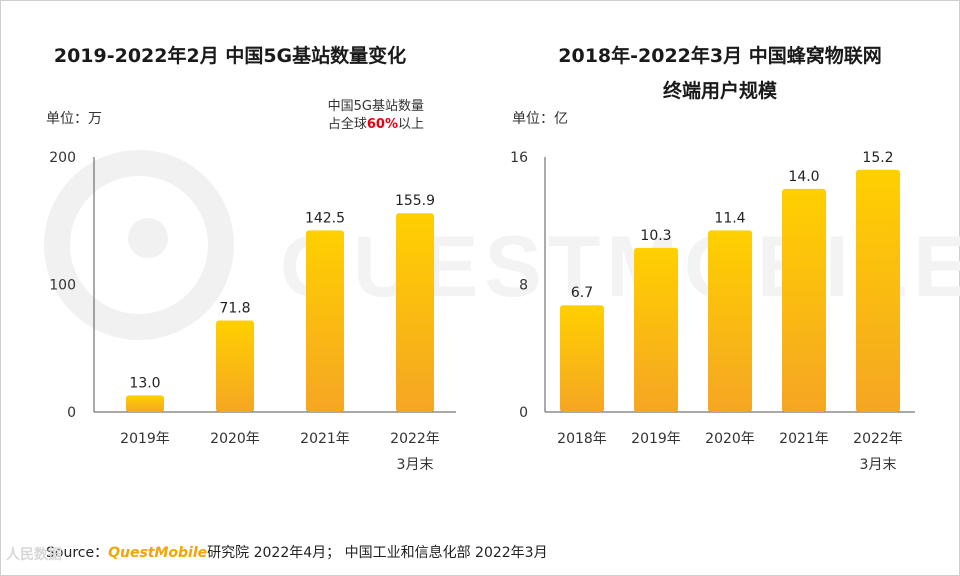  Describe the element at coordinates (382, 124) in the screenshot. I see `annotation-highlight: 60%` at that location.